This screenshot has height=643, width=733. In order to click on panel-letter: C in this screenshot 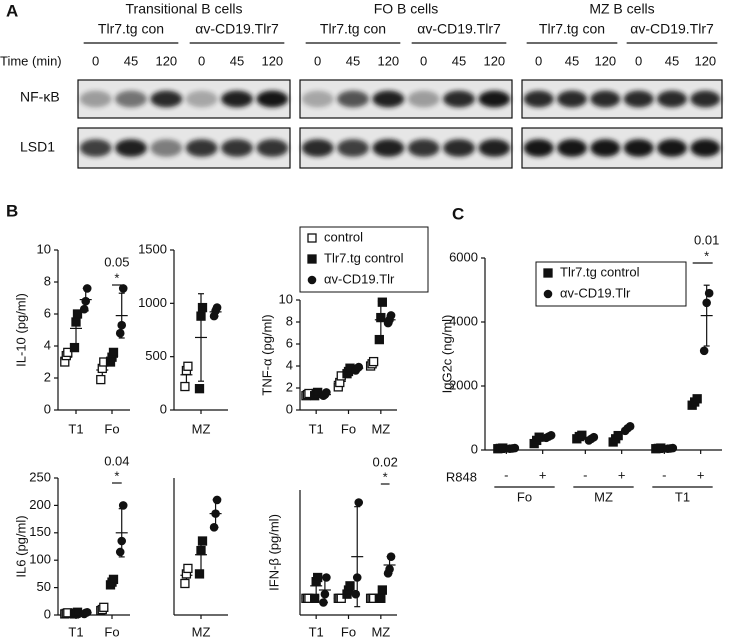, I will do `click(458, 213)`.